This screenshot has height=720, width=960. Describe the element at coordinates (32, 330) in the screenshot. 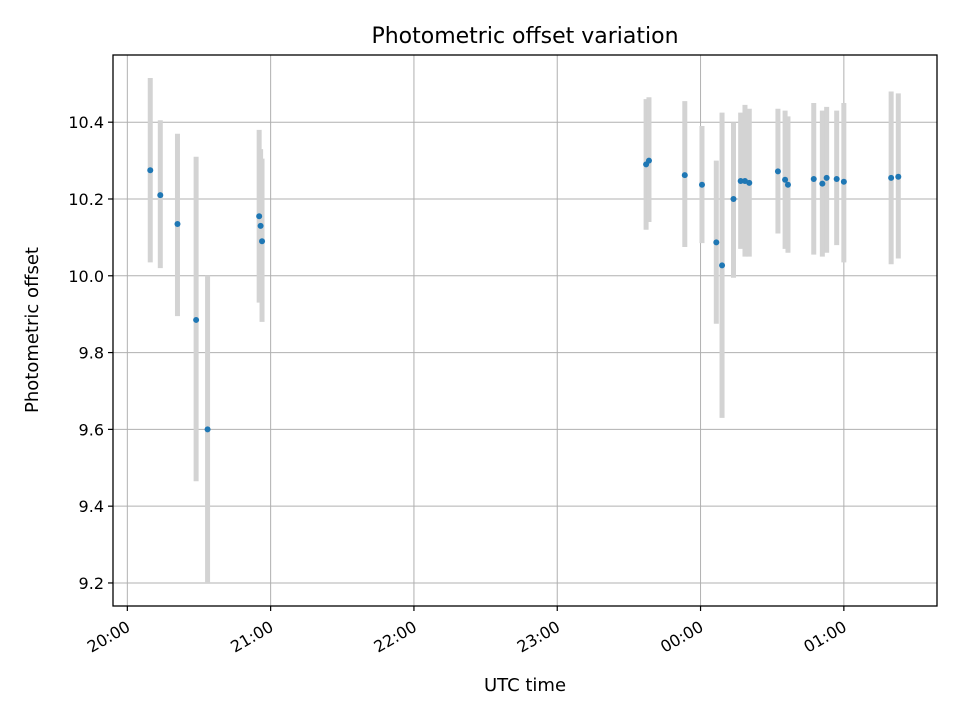

I see `y-axis-label: Photometric offset` at that location.